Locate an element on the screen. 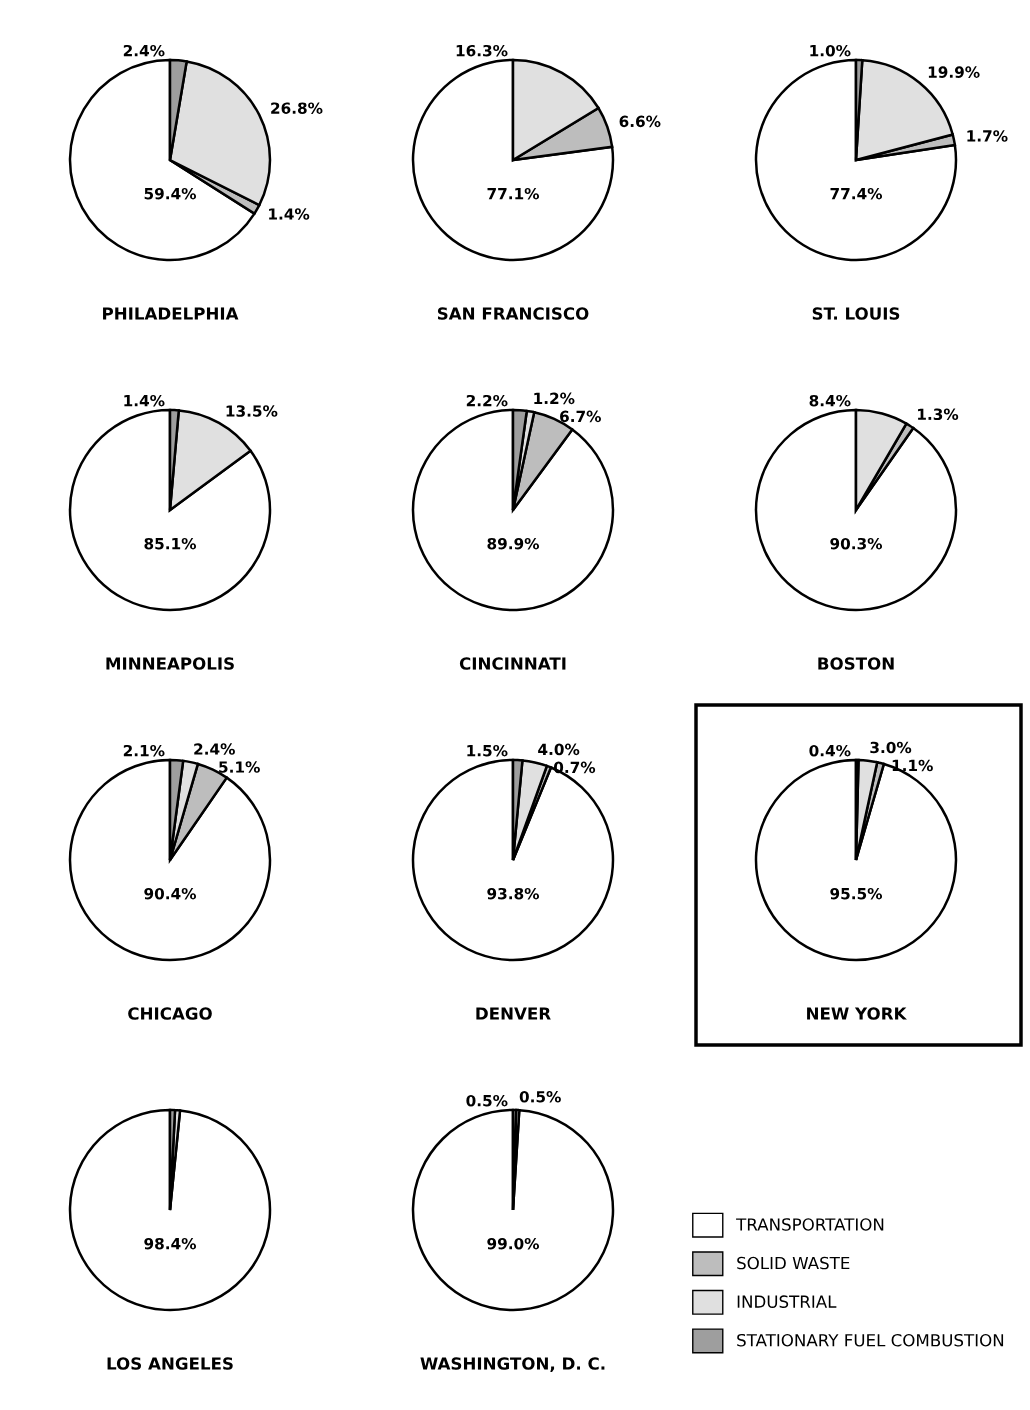 Image resolution: width=1030 pixels, height=1410 pixels. data-label: 1.7% is located at coordinates (987, 136).